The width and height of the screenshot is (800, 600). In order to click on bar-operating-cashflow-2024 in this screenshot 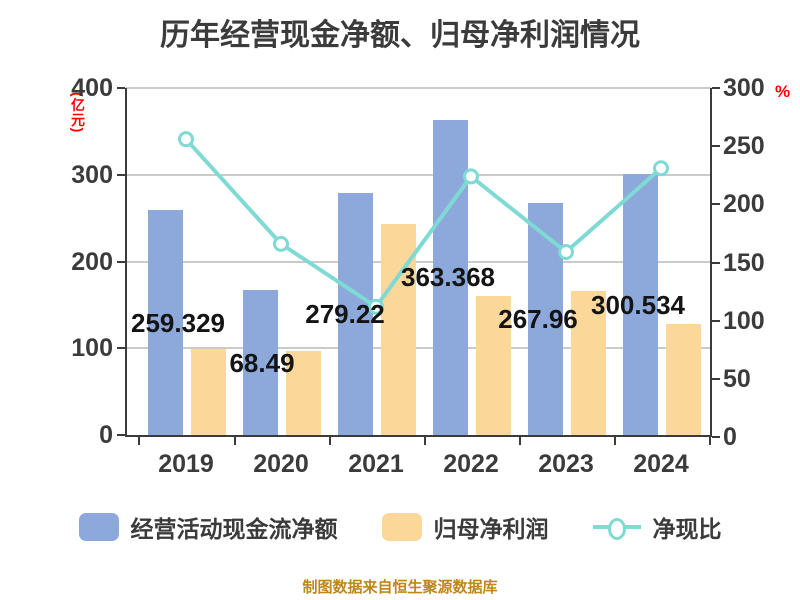, I will do `click(640, 304)`.